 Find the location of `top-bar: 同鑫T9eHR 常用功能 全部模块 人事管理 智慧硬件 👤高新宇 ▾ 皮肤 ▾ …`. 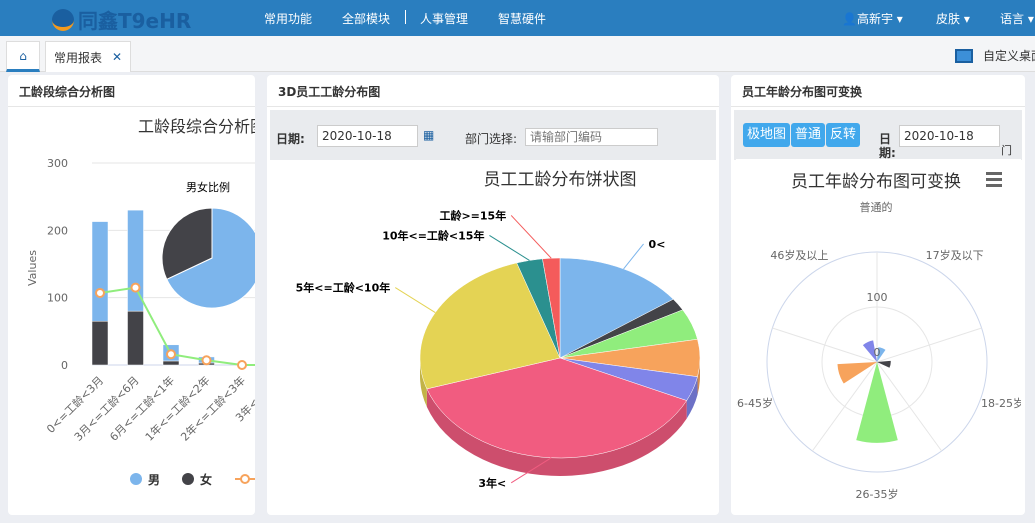

top-bar: 同鑫T9eHR 常用功能 全部模块 人事管理 智慧硬件 👤高新宇 ▾ 皮肤 ▾ … is located at coordinates (517, 18).